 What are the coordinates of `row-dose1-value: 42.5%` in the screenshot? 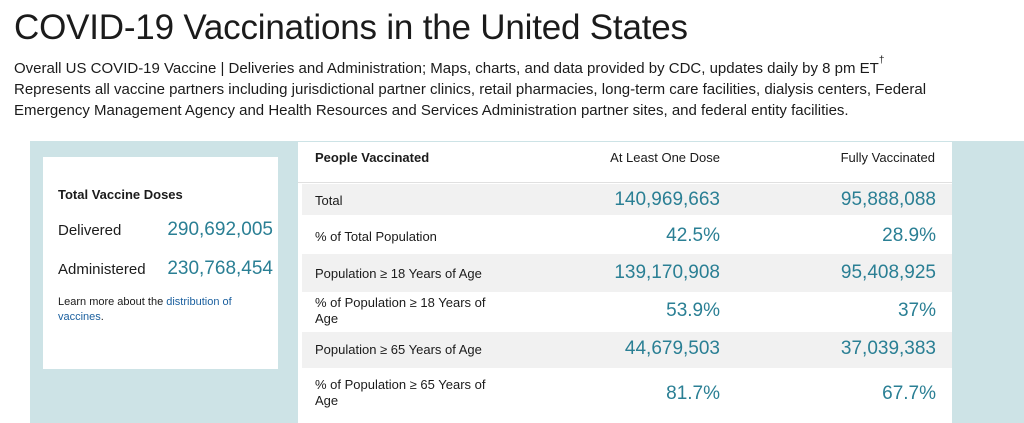 It's located at (693, 235).